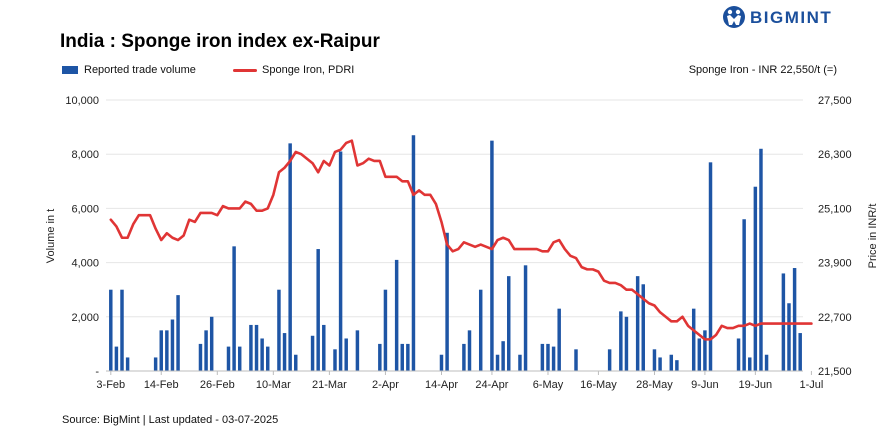  What do you see at coordinates (217, 385) in the screenshot?
I see `x-tick-label: 26-Feb` at bounding box center [217, 385].